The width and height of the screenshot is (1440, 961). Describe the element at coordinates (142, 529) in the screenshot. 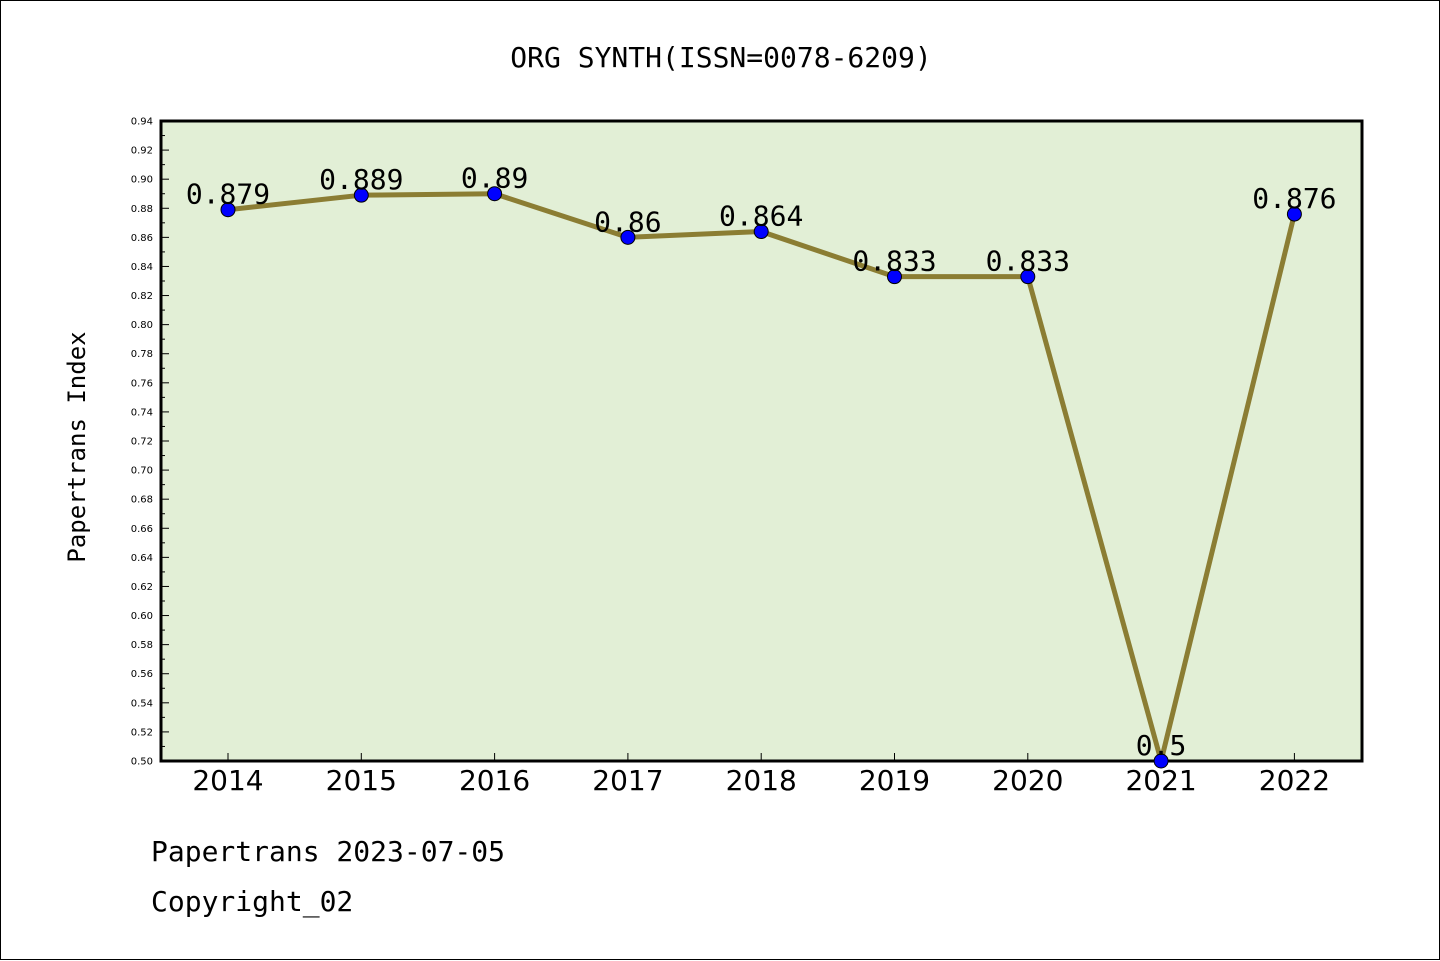

I see `y-tick-label: 0.66` at that location.